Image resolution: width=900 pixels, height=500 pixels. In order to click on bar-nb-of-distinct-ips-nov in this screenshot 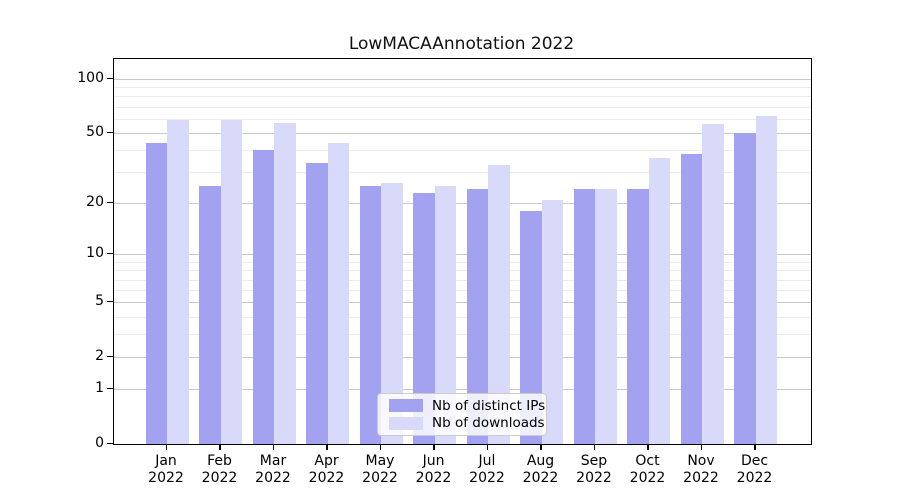, I will do `click(691, 299)`.